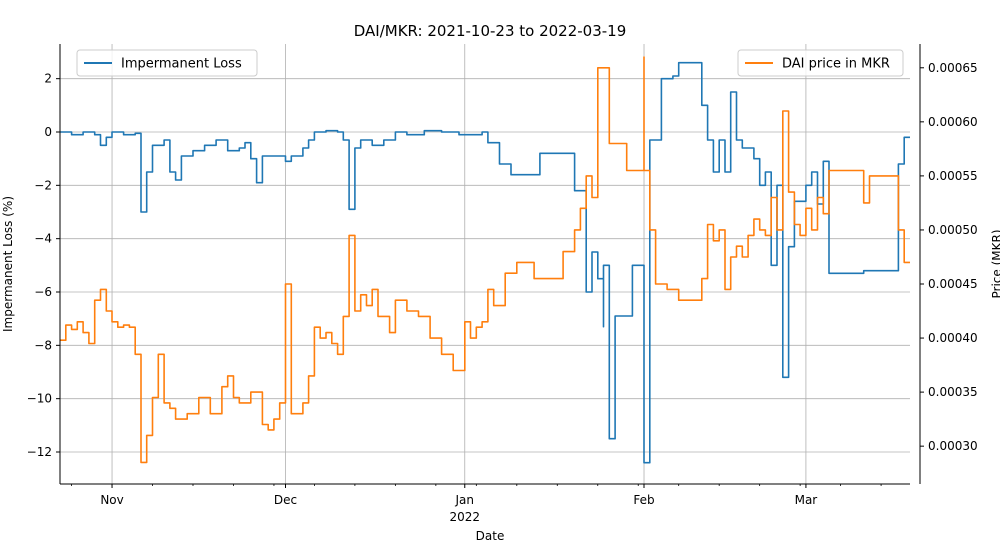 This screenshot has height=550, width=1000. Describe the element at coordinates (39, 452) in the screenshot. I see `left-tick-label: −12` at that location.